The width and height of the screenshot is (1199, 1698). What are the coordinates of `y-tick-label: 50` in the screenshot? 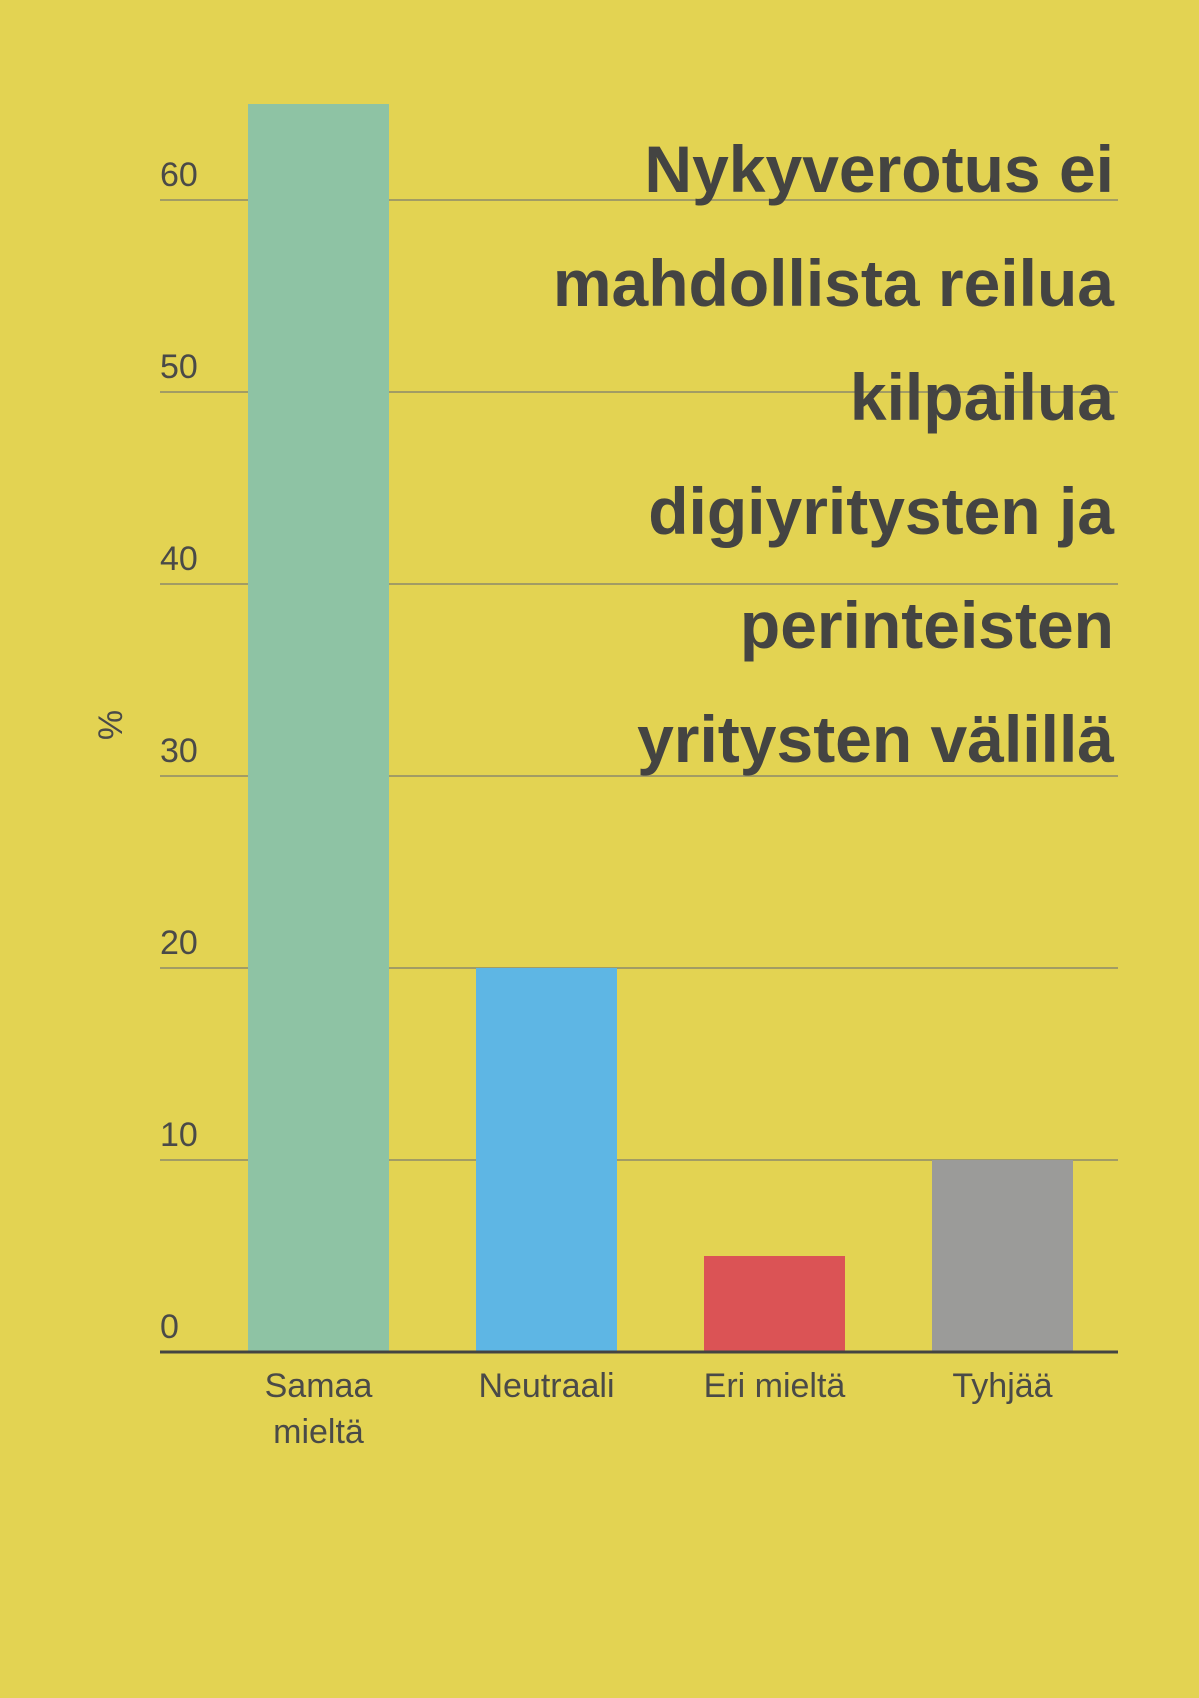 It's located at (179, 367).